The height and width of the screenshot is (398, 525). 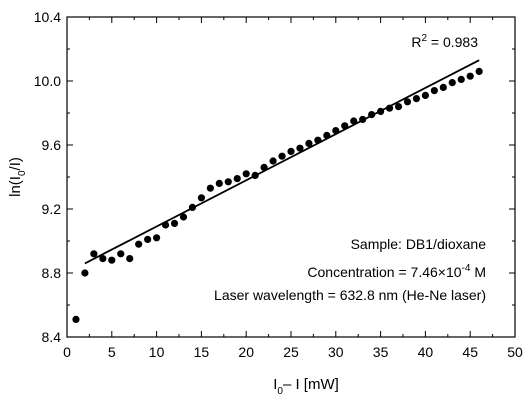 I want to click on x-tick-label: 20, so click(x=246, y=352).